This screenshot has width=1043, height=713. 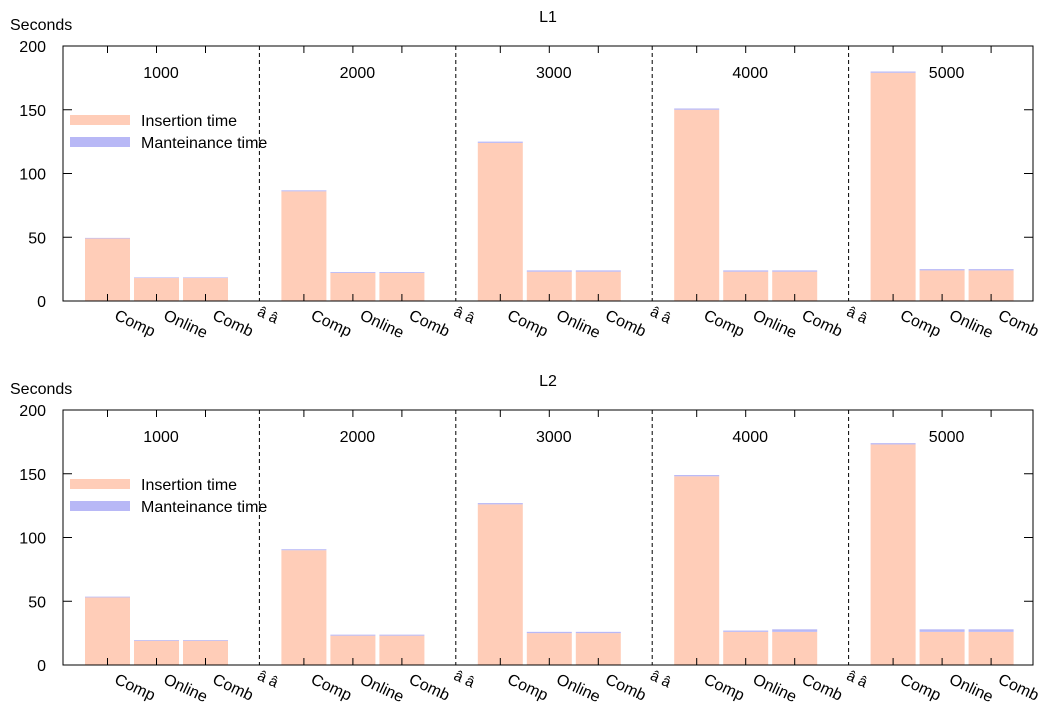 What do you see at coordinates (32, 539) in the screenshot?
I see `y-tick-label: 100` at bounding box center [32, 539].